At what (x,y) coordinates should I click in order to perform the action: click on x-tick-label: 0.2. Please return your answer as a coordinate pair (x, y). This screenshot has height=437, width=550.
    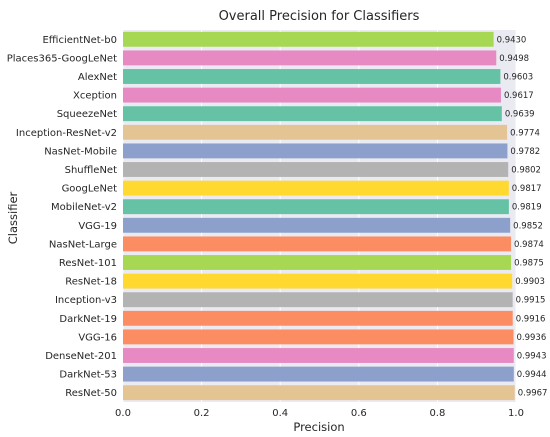
    Looking at the image, I should click on (202, 413).